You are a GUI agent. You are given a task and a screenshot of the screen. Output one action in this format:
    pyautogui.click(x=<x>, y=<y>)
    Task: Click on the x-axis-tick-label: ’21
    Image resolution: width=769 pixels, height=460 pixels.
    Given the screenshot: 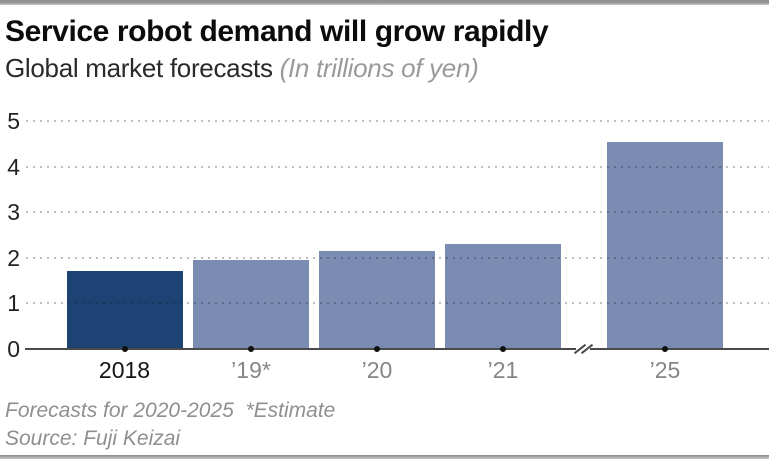 What is the action you would take?
    pyautogui.click(x=503, y=370)
    